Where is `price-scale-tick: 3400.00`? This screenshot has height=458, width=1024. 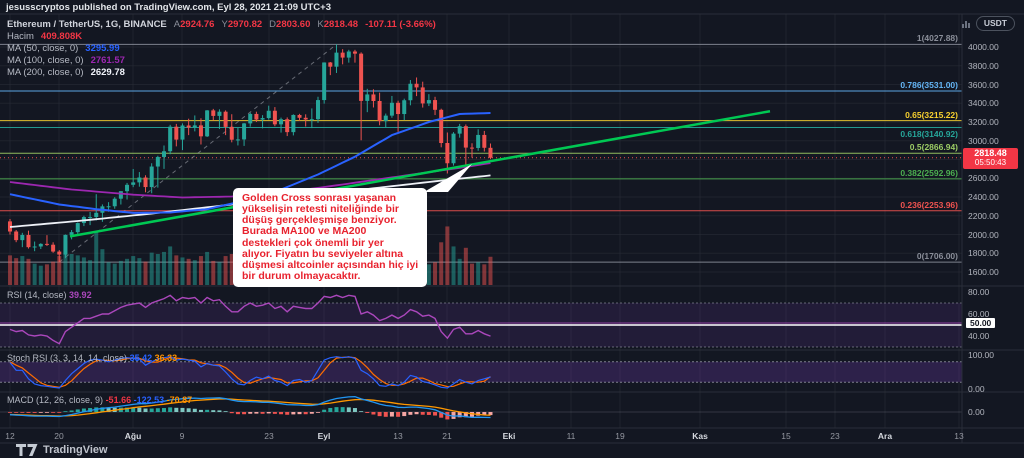
price-scale-tick: 3400.00 is located at coordinates (983, 103).